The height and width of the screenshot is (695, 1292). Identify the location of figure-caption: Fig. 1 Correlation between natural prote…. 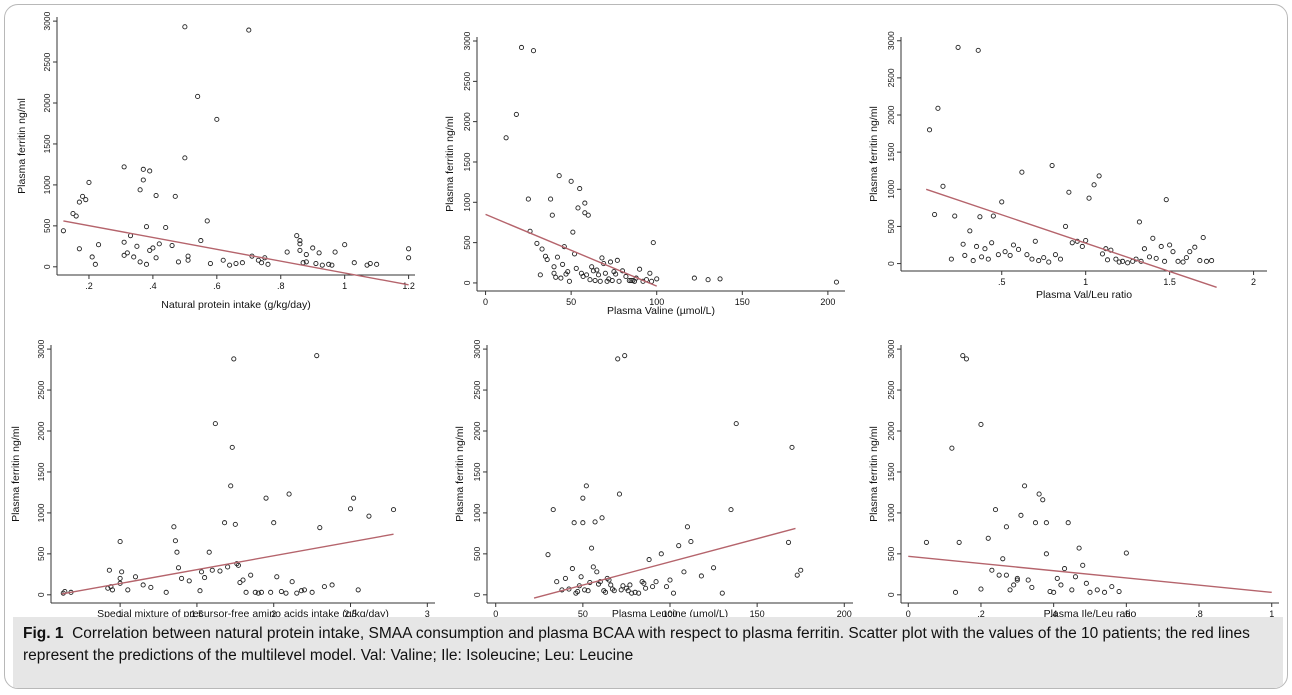
(648, 652).